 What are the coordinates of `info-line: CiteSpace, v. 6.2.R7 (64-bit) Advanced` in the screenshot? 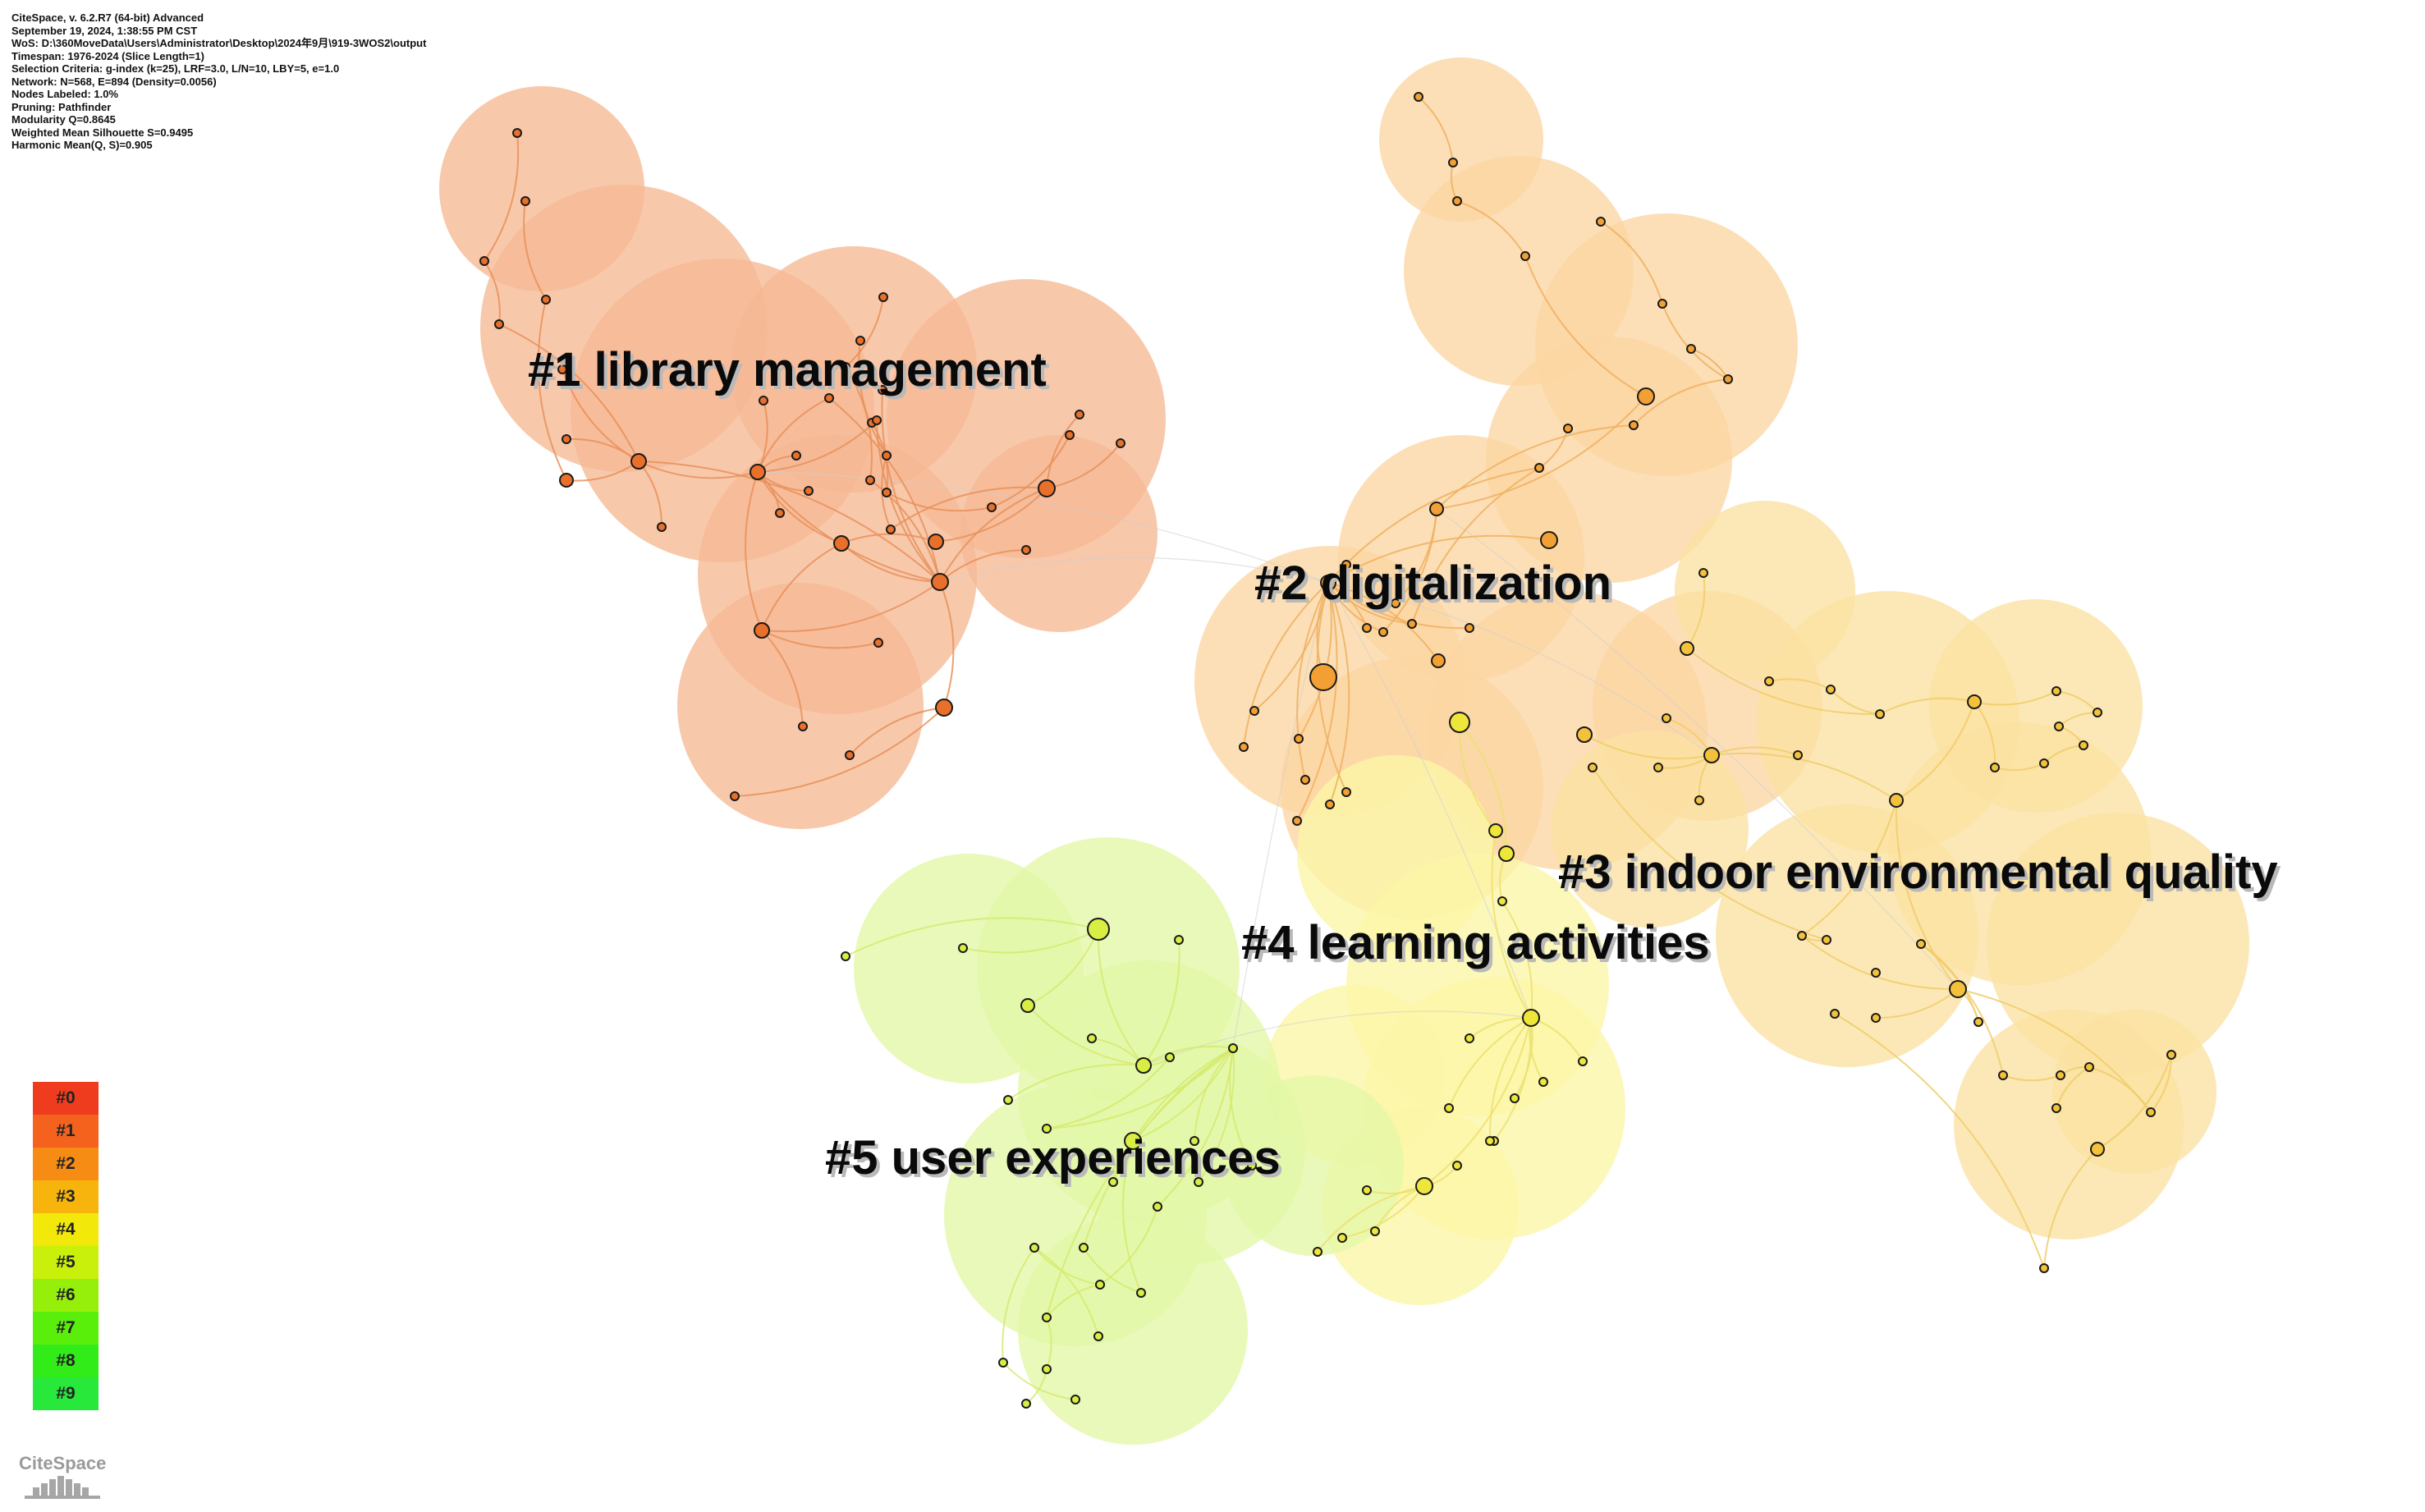 It's located at (107, 17).